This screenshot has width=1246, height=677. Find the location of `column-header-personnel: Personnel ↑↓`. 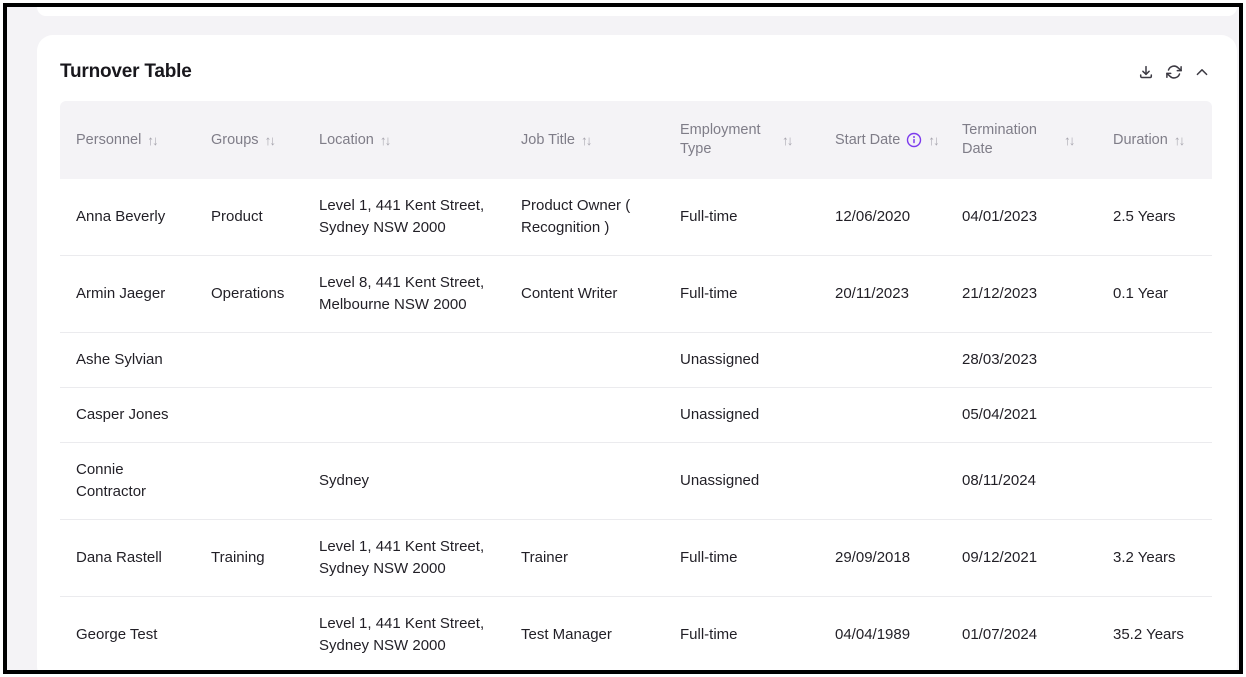

column-header-personnel: Personnel ↑↓ is located at coordinates (127, 140).